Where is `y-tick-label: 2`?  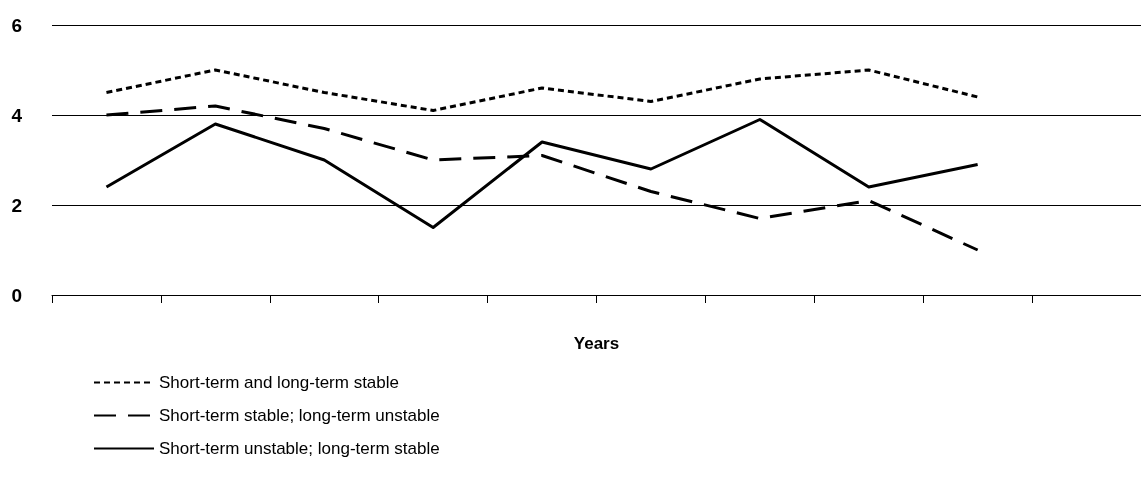 y-tick-label: 2 is located at coordinates (16, 205).